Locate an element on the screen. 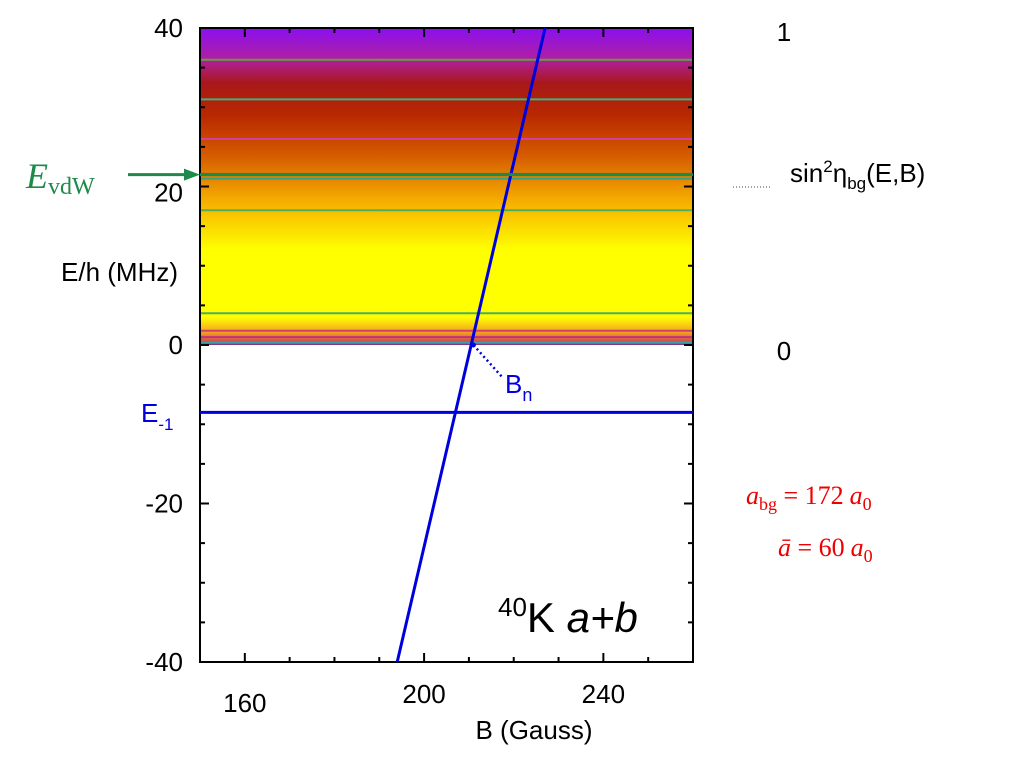  bn-label-main: B is located at coordinates (513, 384).